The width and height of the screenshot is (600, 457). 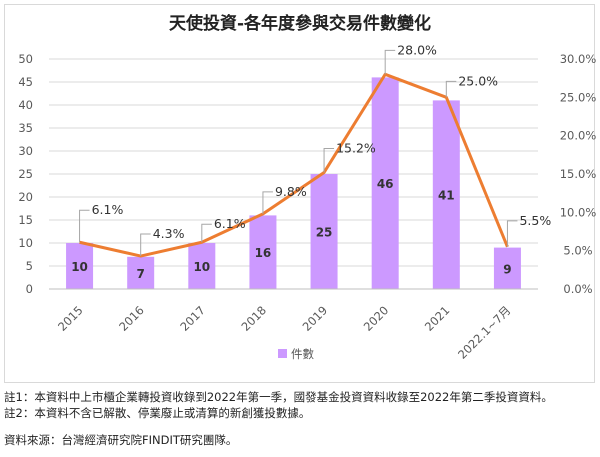 I want to click on y-left-tick-label: 45, so click(x=25, y=82).